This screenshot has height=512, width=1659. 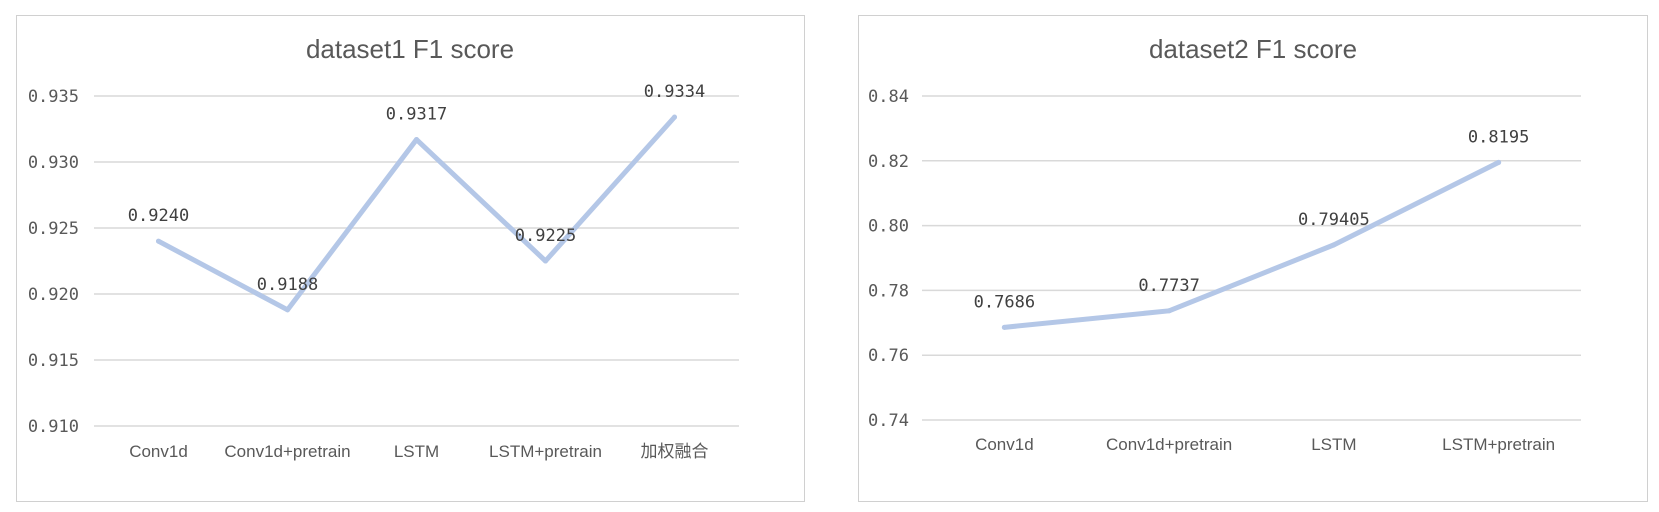 I want to click on y-tick-label: 0.925, so click(x=53, y=229).